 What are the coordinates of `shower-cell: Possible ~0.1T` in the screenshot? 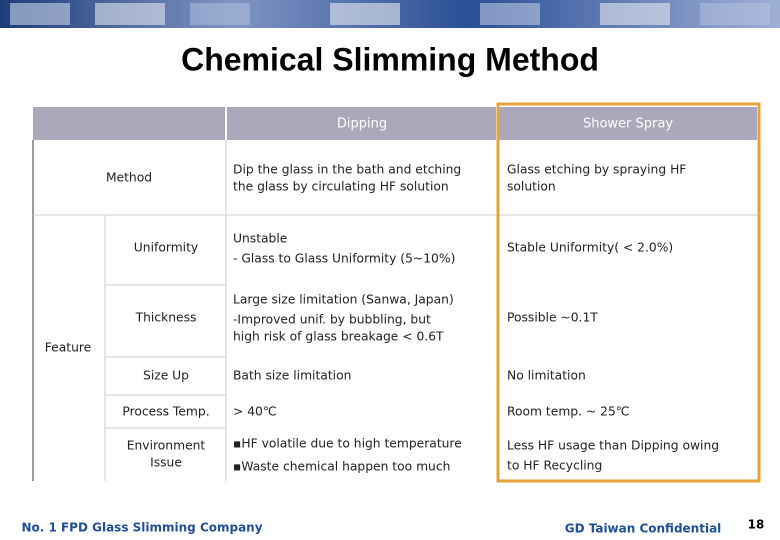 It's located at (552, 318).